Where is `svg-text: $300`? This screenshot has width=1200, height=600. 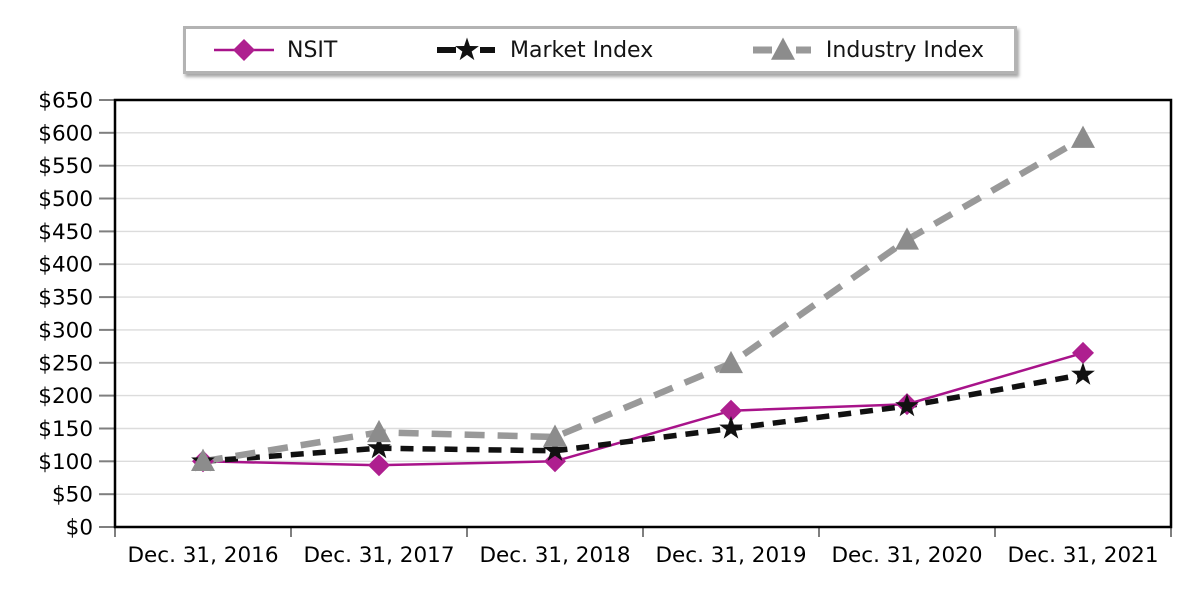 svg-text: $300 is located at coordinates (65, 330).